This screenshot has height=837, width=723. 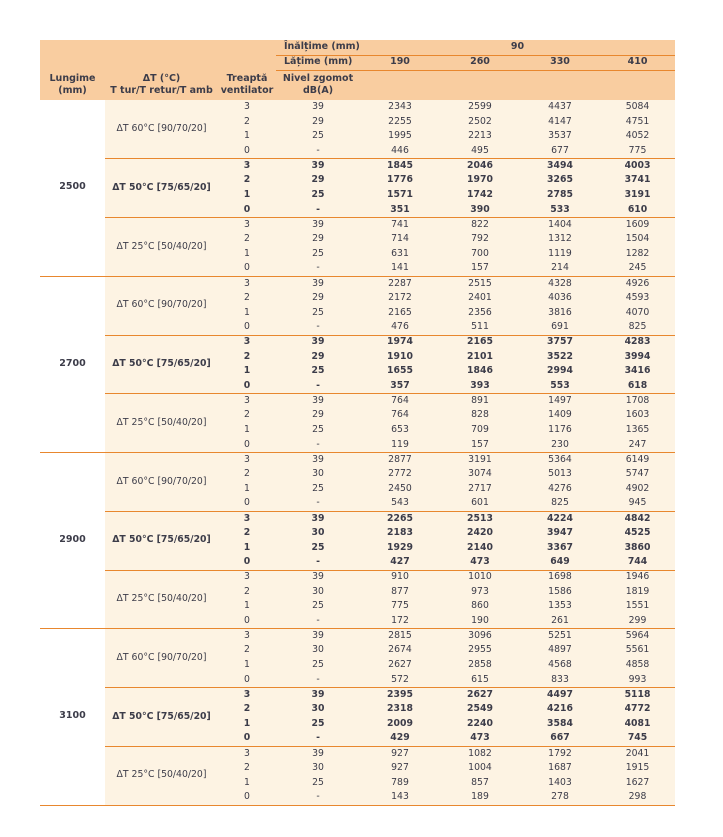 What do you see at coordinates (560, 739) in the screenshot?
I see `output-value-cell: 667` at bounding box center [560, 739].